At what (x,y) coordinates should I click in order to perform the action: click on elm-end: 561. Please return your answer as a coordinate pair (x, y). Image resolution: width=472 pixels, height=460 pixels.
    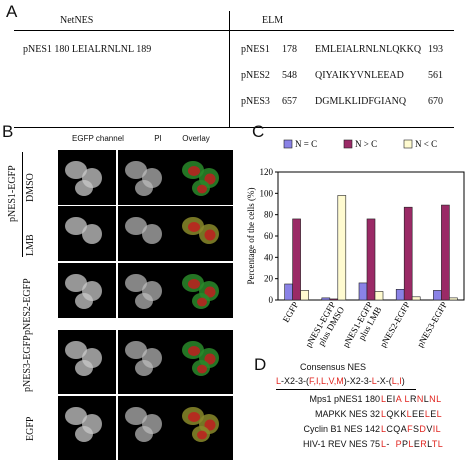
    Looking at the image, I should click on (435, 75).